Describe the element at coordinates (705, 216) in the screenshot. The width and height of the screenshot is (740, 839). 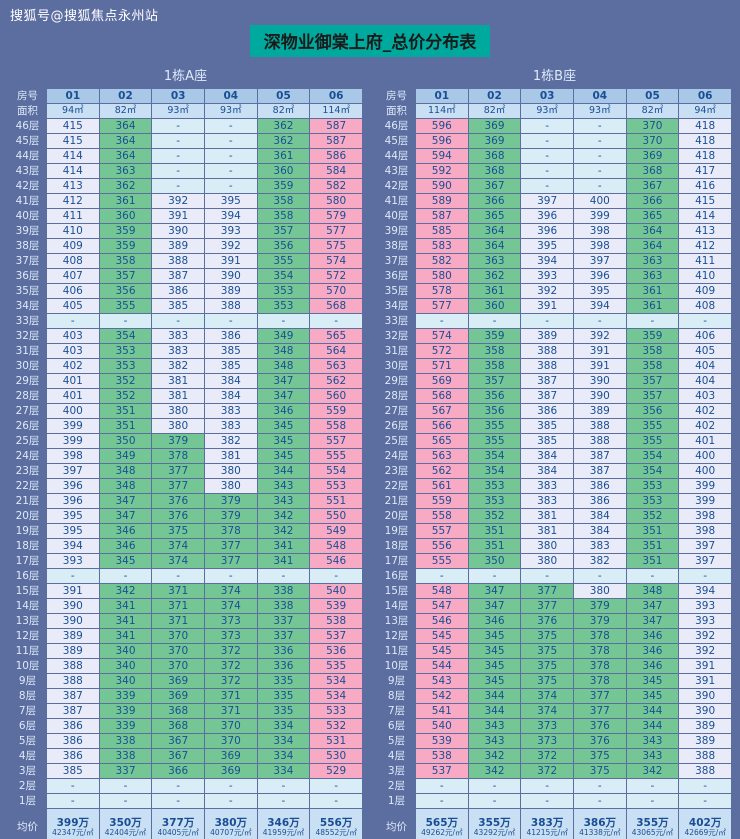
I see `price-cell: 414` at that location.